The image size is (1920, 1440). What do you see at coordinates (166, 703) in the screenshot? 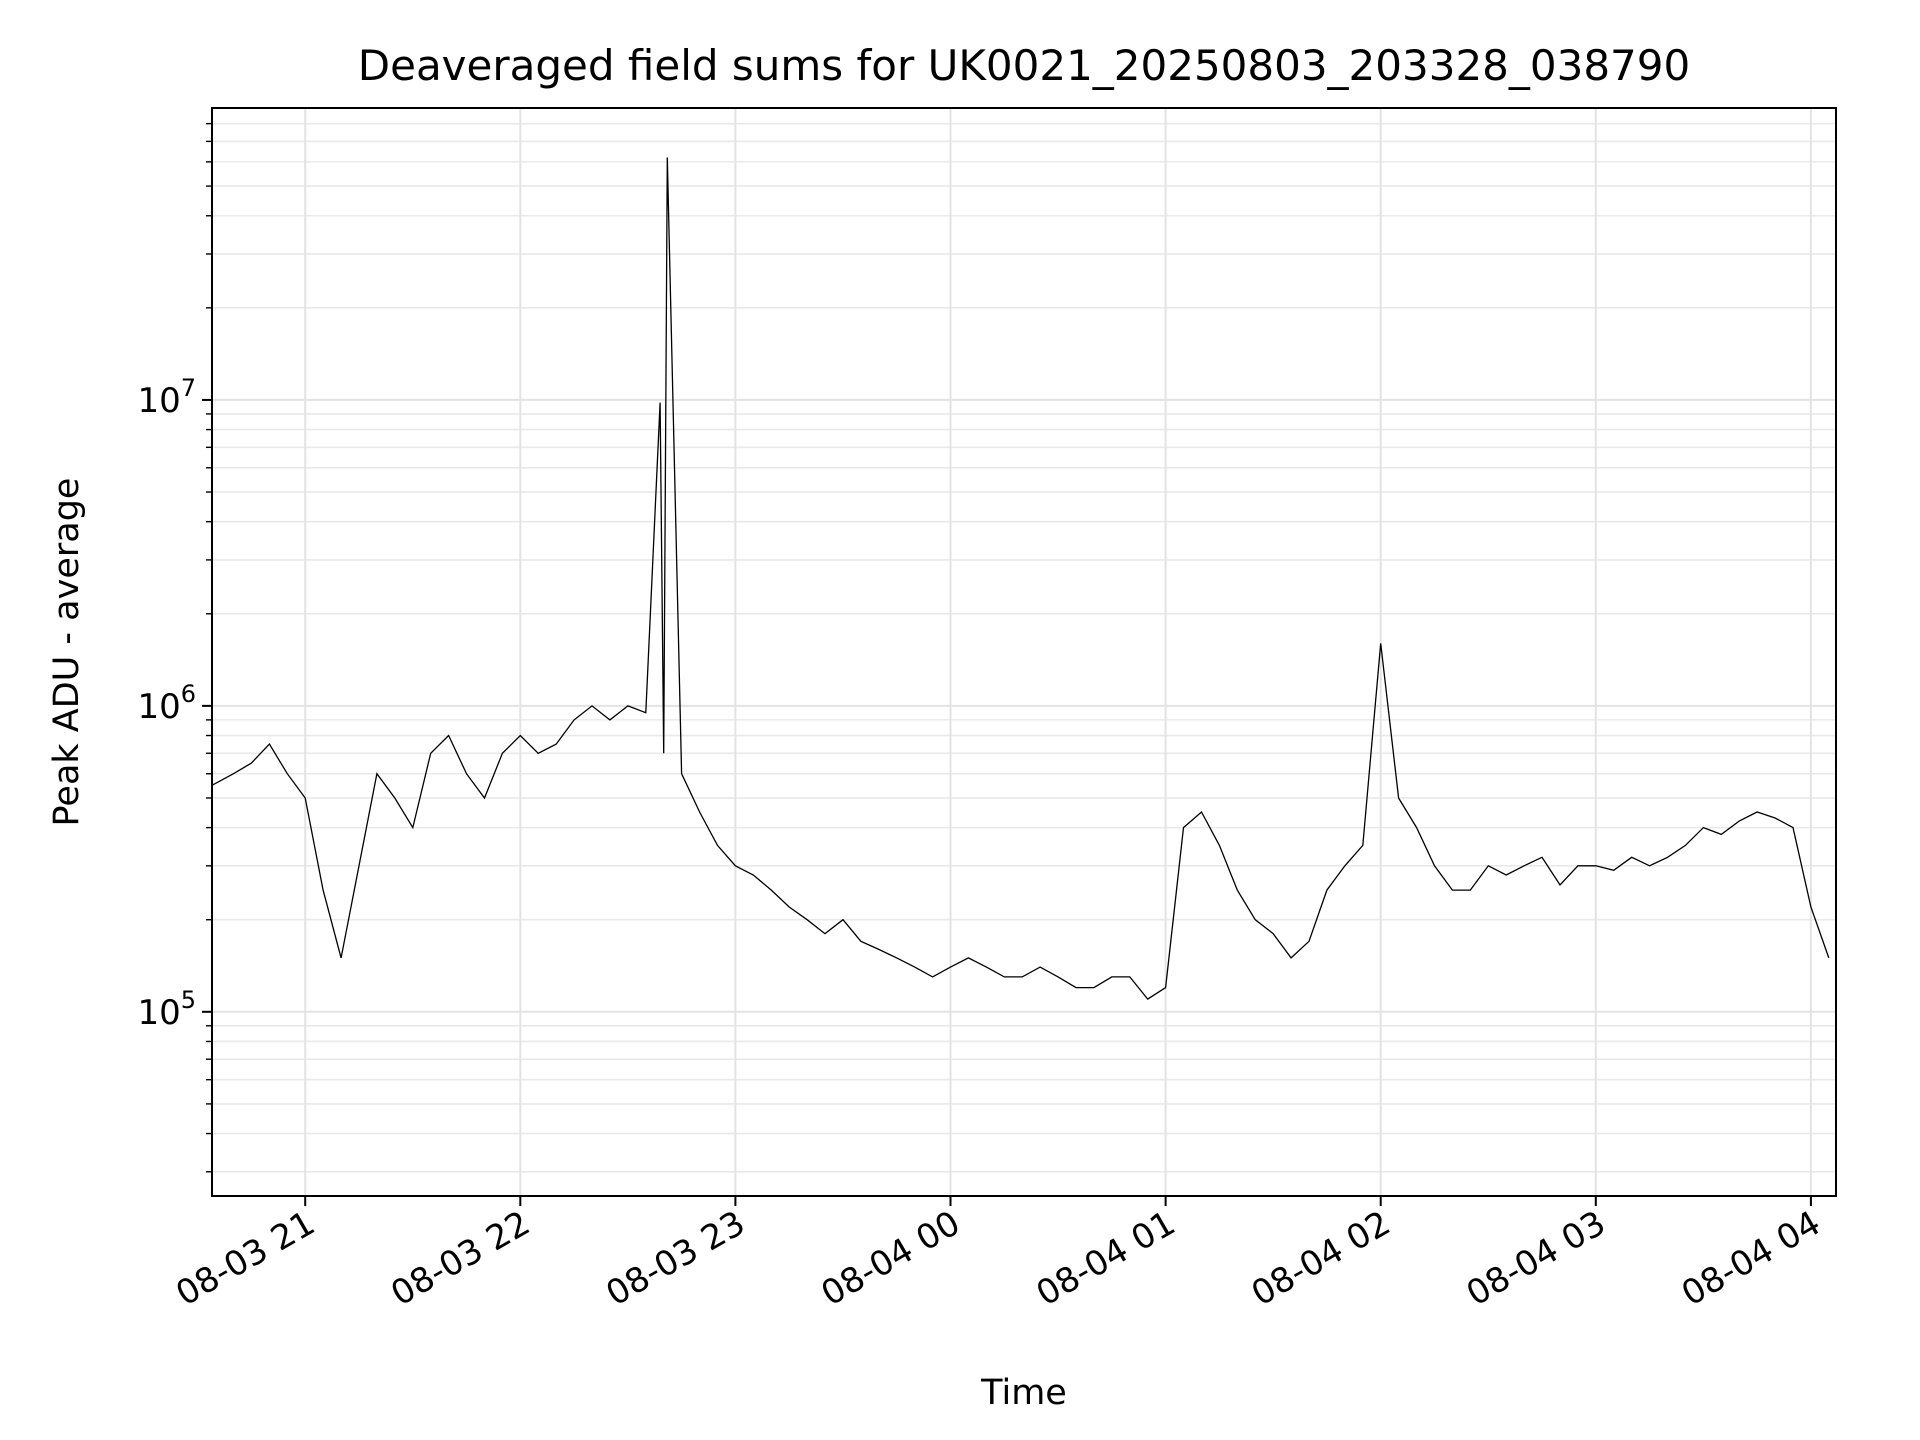
I see `y-tick-label: 10⁶` at bounding box center [166, 703].